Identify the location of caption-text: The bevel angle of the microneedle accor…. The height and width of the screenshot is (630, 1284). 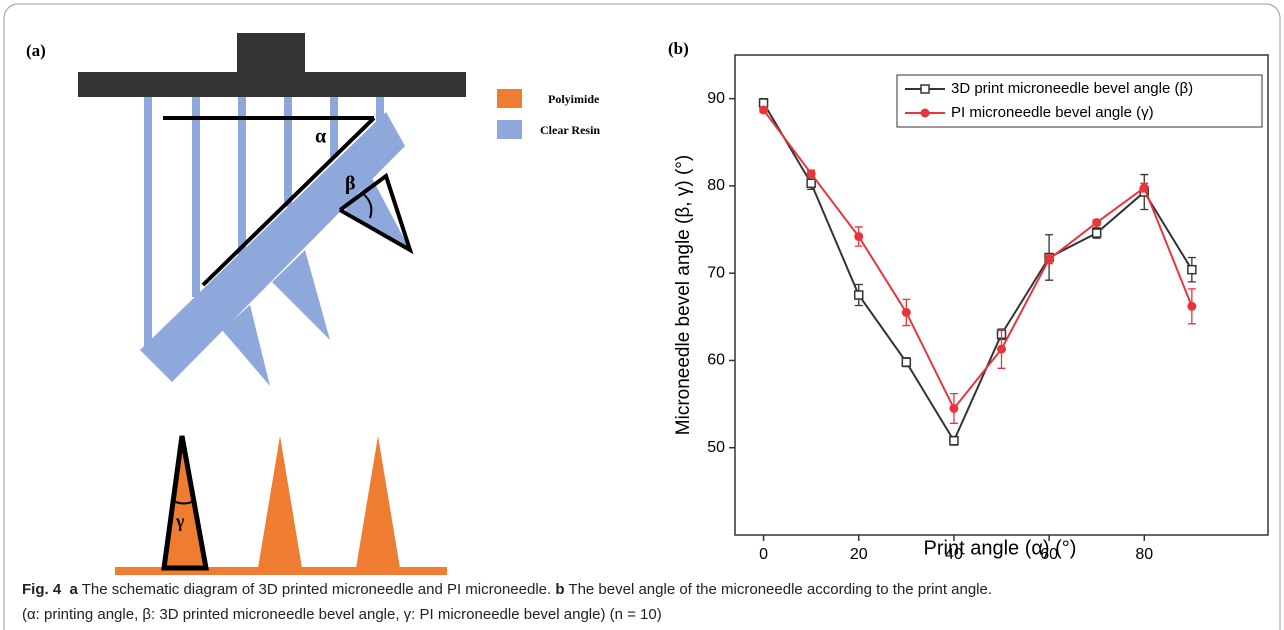
(780, 589).